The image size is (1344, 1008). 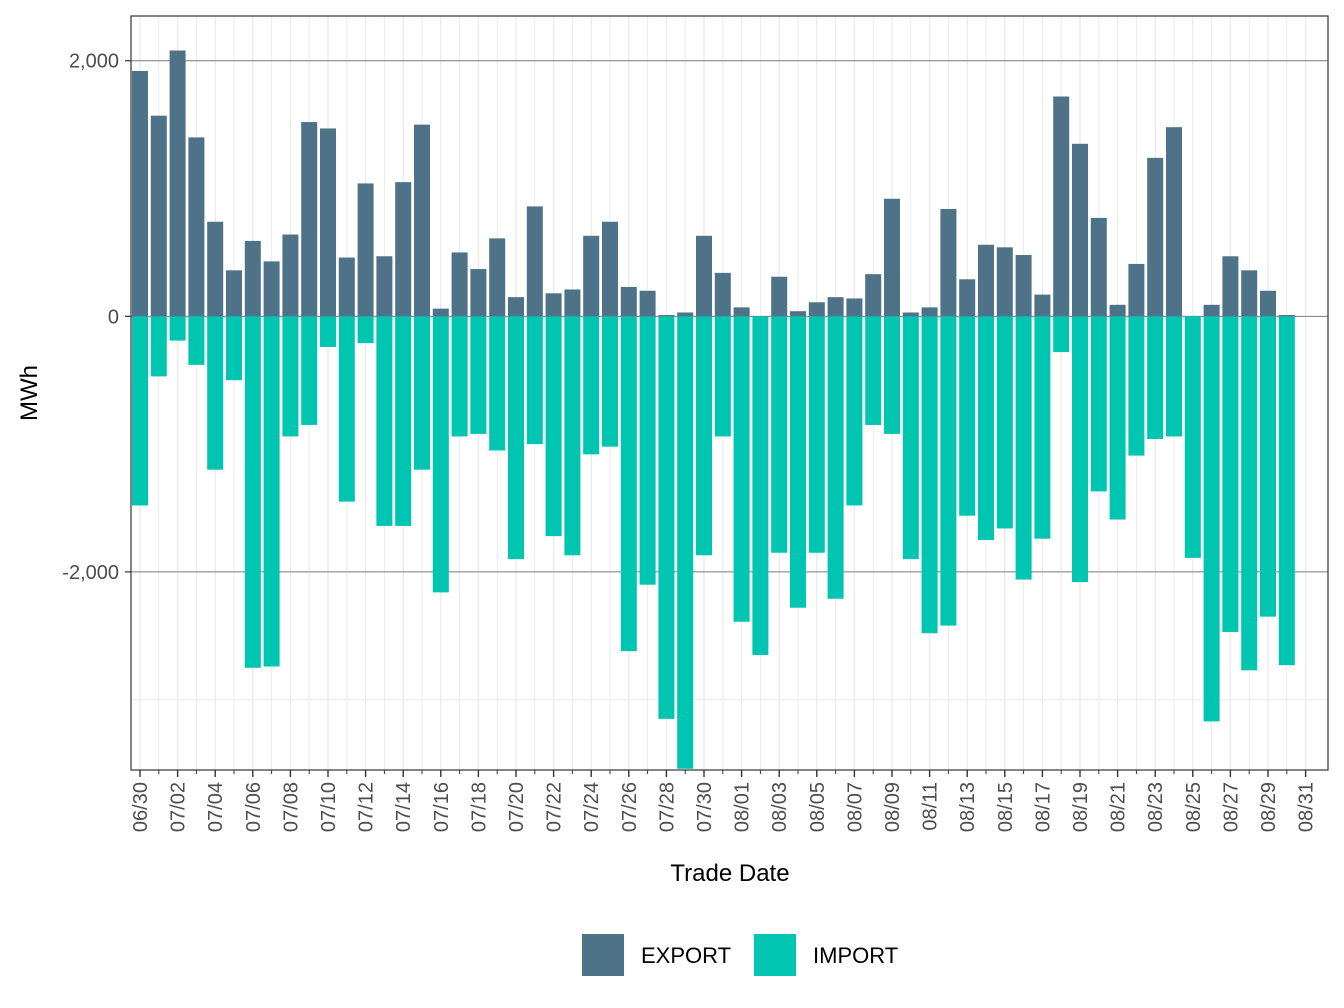 I want to click on x-tick-label: 08/19, so click(x=1081, y=807).